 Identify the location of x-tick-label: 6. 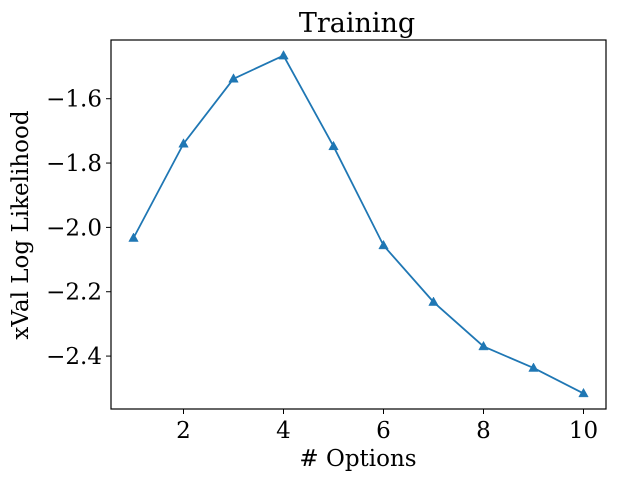
(383, 431).